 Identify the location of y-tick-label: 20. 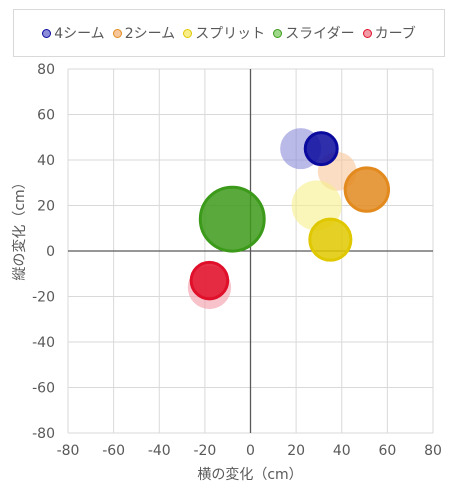
(46, 207).